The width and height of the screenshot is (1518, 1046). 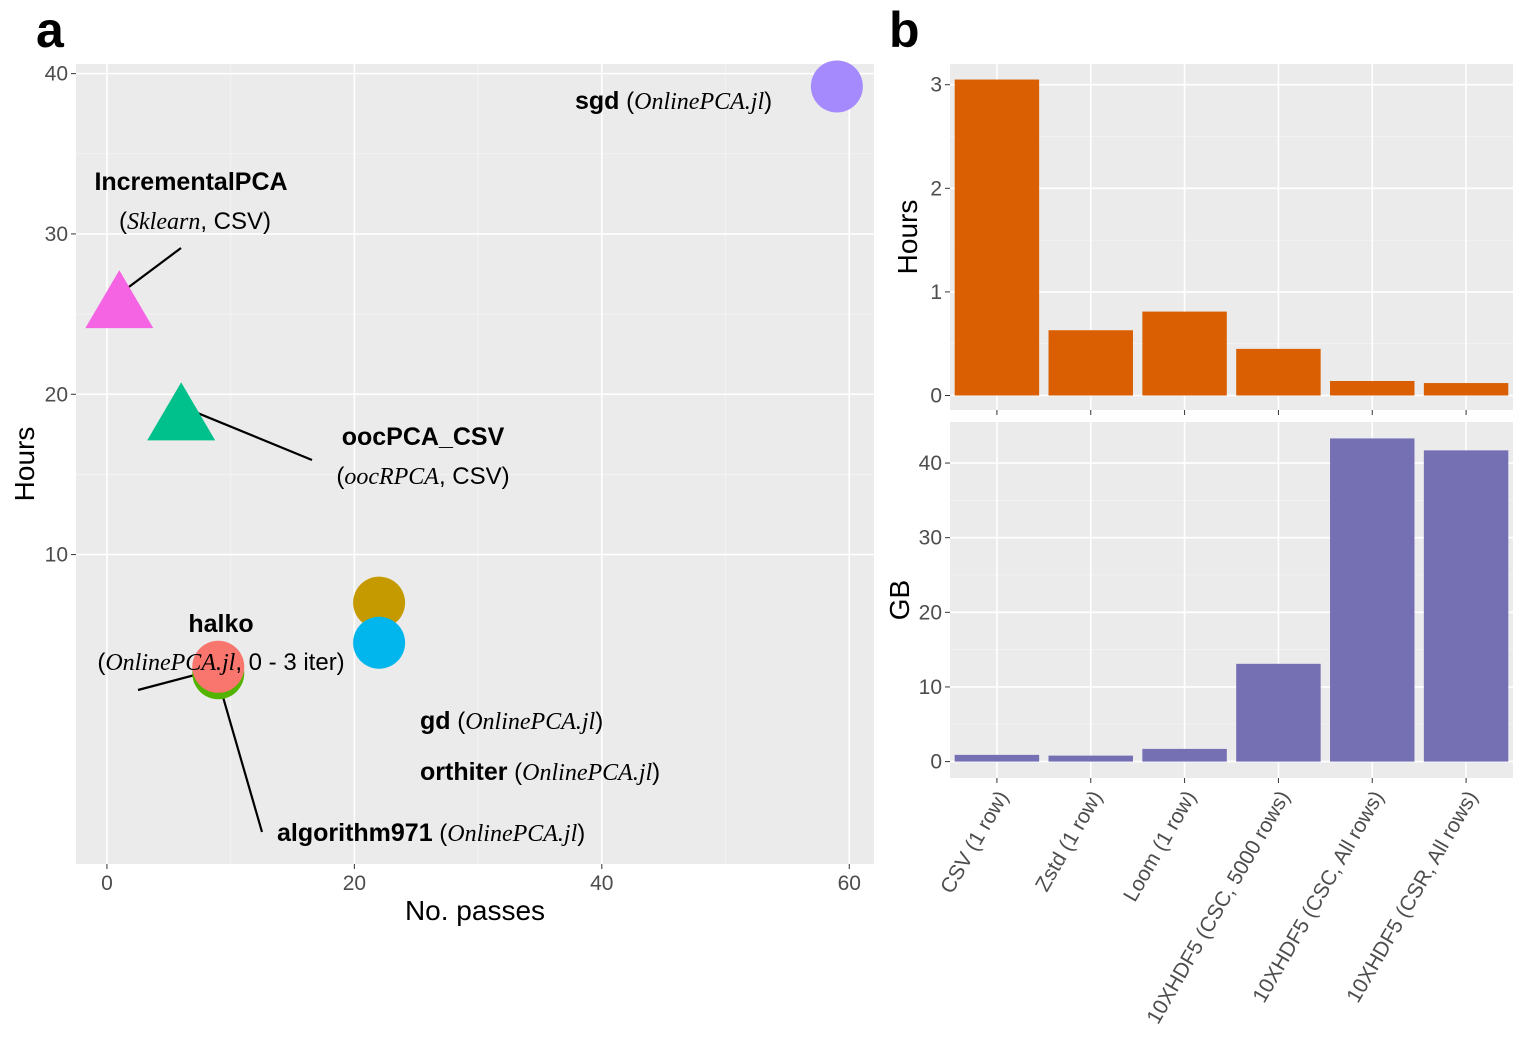 What do you see at coordinates (1160, 846) in the screenshot?
I see `x-tick-label-loom-1-row: Loom (1 row)` at bounding box center [1160, 846].